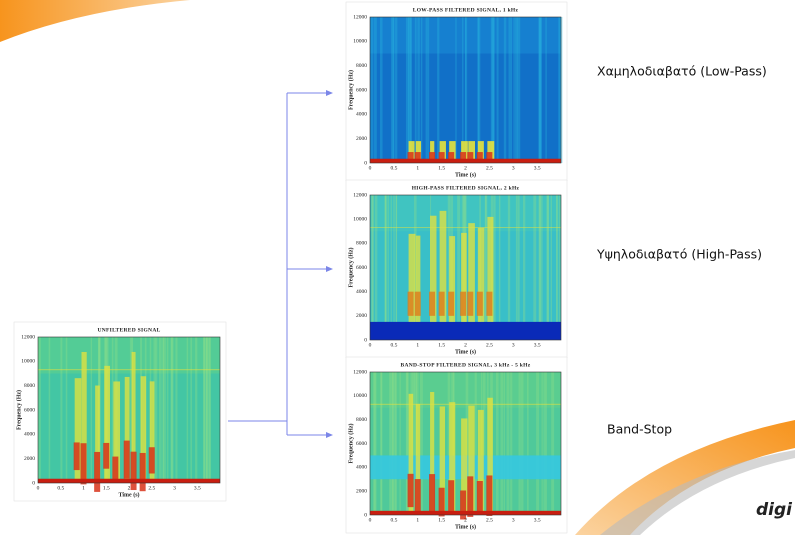  I want to click on filter-label: Band-Stop, so click(639, 429).